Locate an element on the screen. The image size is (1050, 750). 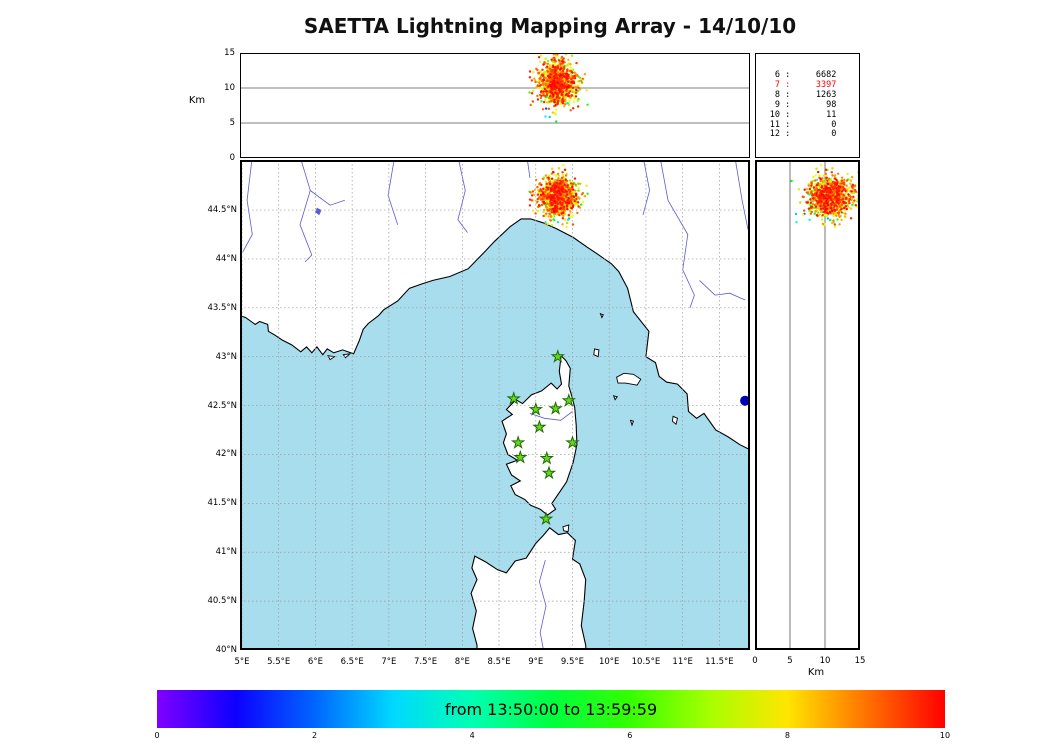
colorbar-tick: 0 is located at coordinates (157, 735).